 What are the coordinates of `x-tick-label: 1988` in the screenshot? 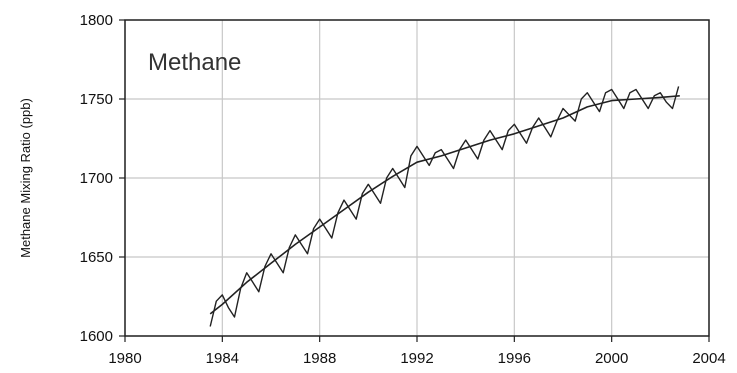 It's located at (319, 358).